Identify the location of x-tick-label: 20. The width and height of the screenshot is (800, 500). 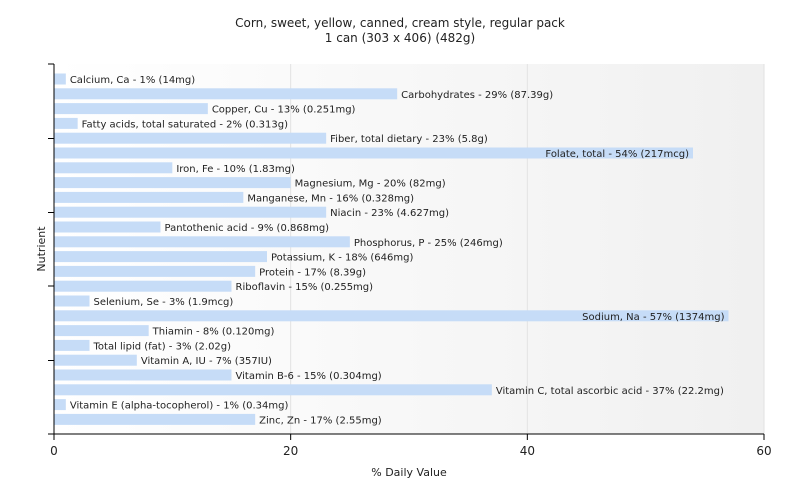
(290, 451).